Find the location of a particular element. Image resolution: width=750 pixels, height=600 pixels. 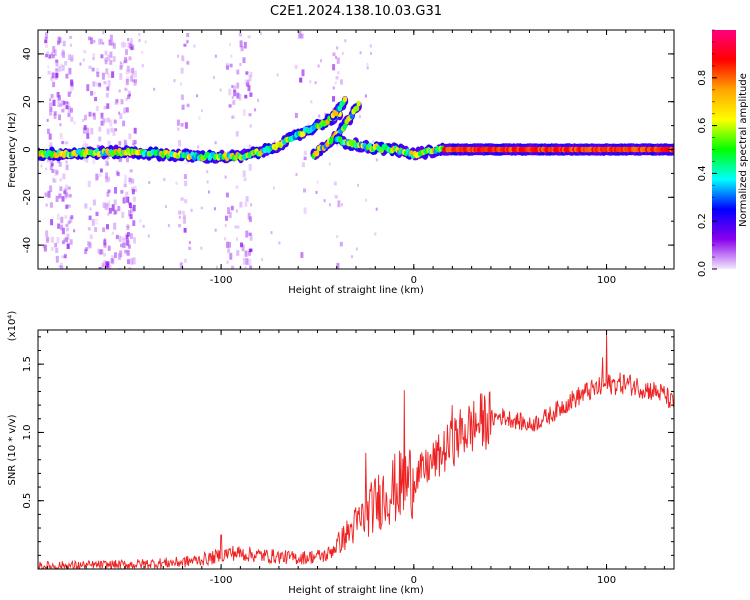

colorbar-tick-label: 0.0 is located at coordinates (702, 269).